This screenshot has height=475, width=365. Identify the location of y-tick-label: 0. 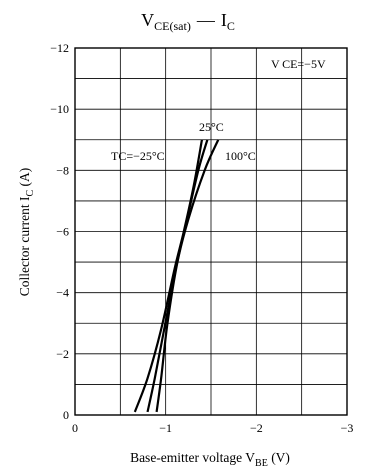
(66, 415).